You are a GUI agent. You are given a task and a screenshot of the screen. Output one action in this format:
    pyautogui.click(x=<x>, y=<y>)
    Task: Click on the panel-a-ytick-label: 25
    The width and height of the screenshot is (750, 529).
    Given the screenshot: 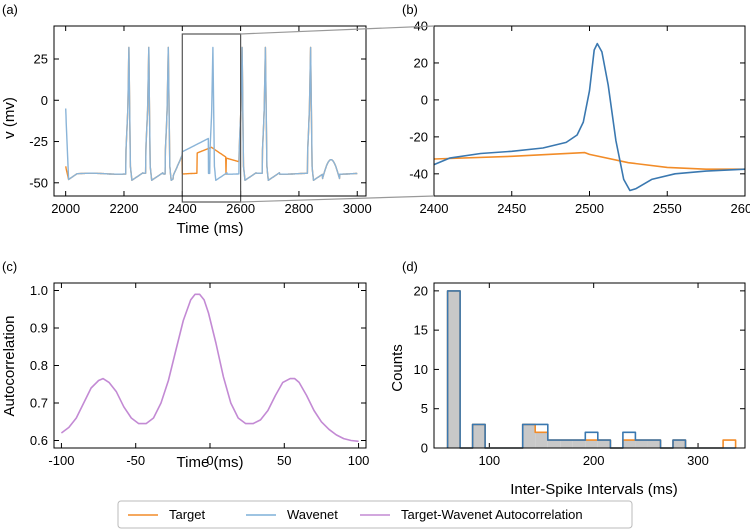 What is the action you would take?
    pyautogui.click(x=41, y=59)
    